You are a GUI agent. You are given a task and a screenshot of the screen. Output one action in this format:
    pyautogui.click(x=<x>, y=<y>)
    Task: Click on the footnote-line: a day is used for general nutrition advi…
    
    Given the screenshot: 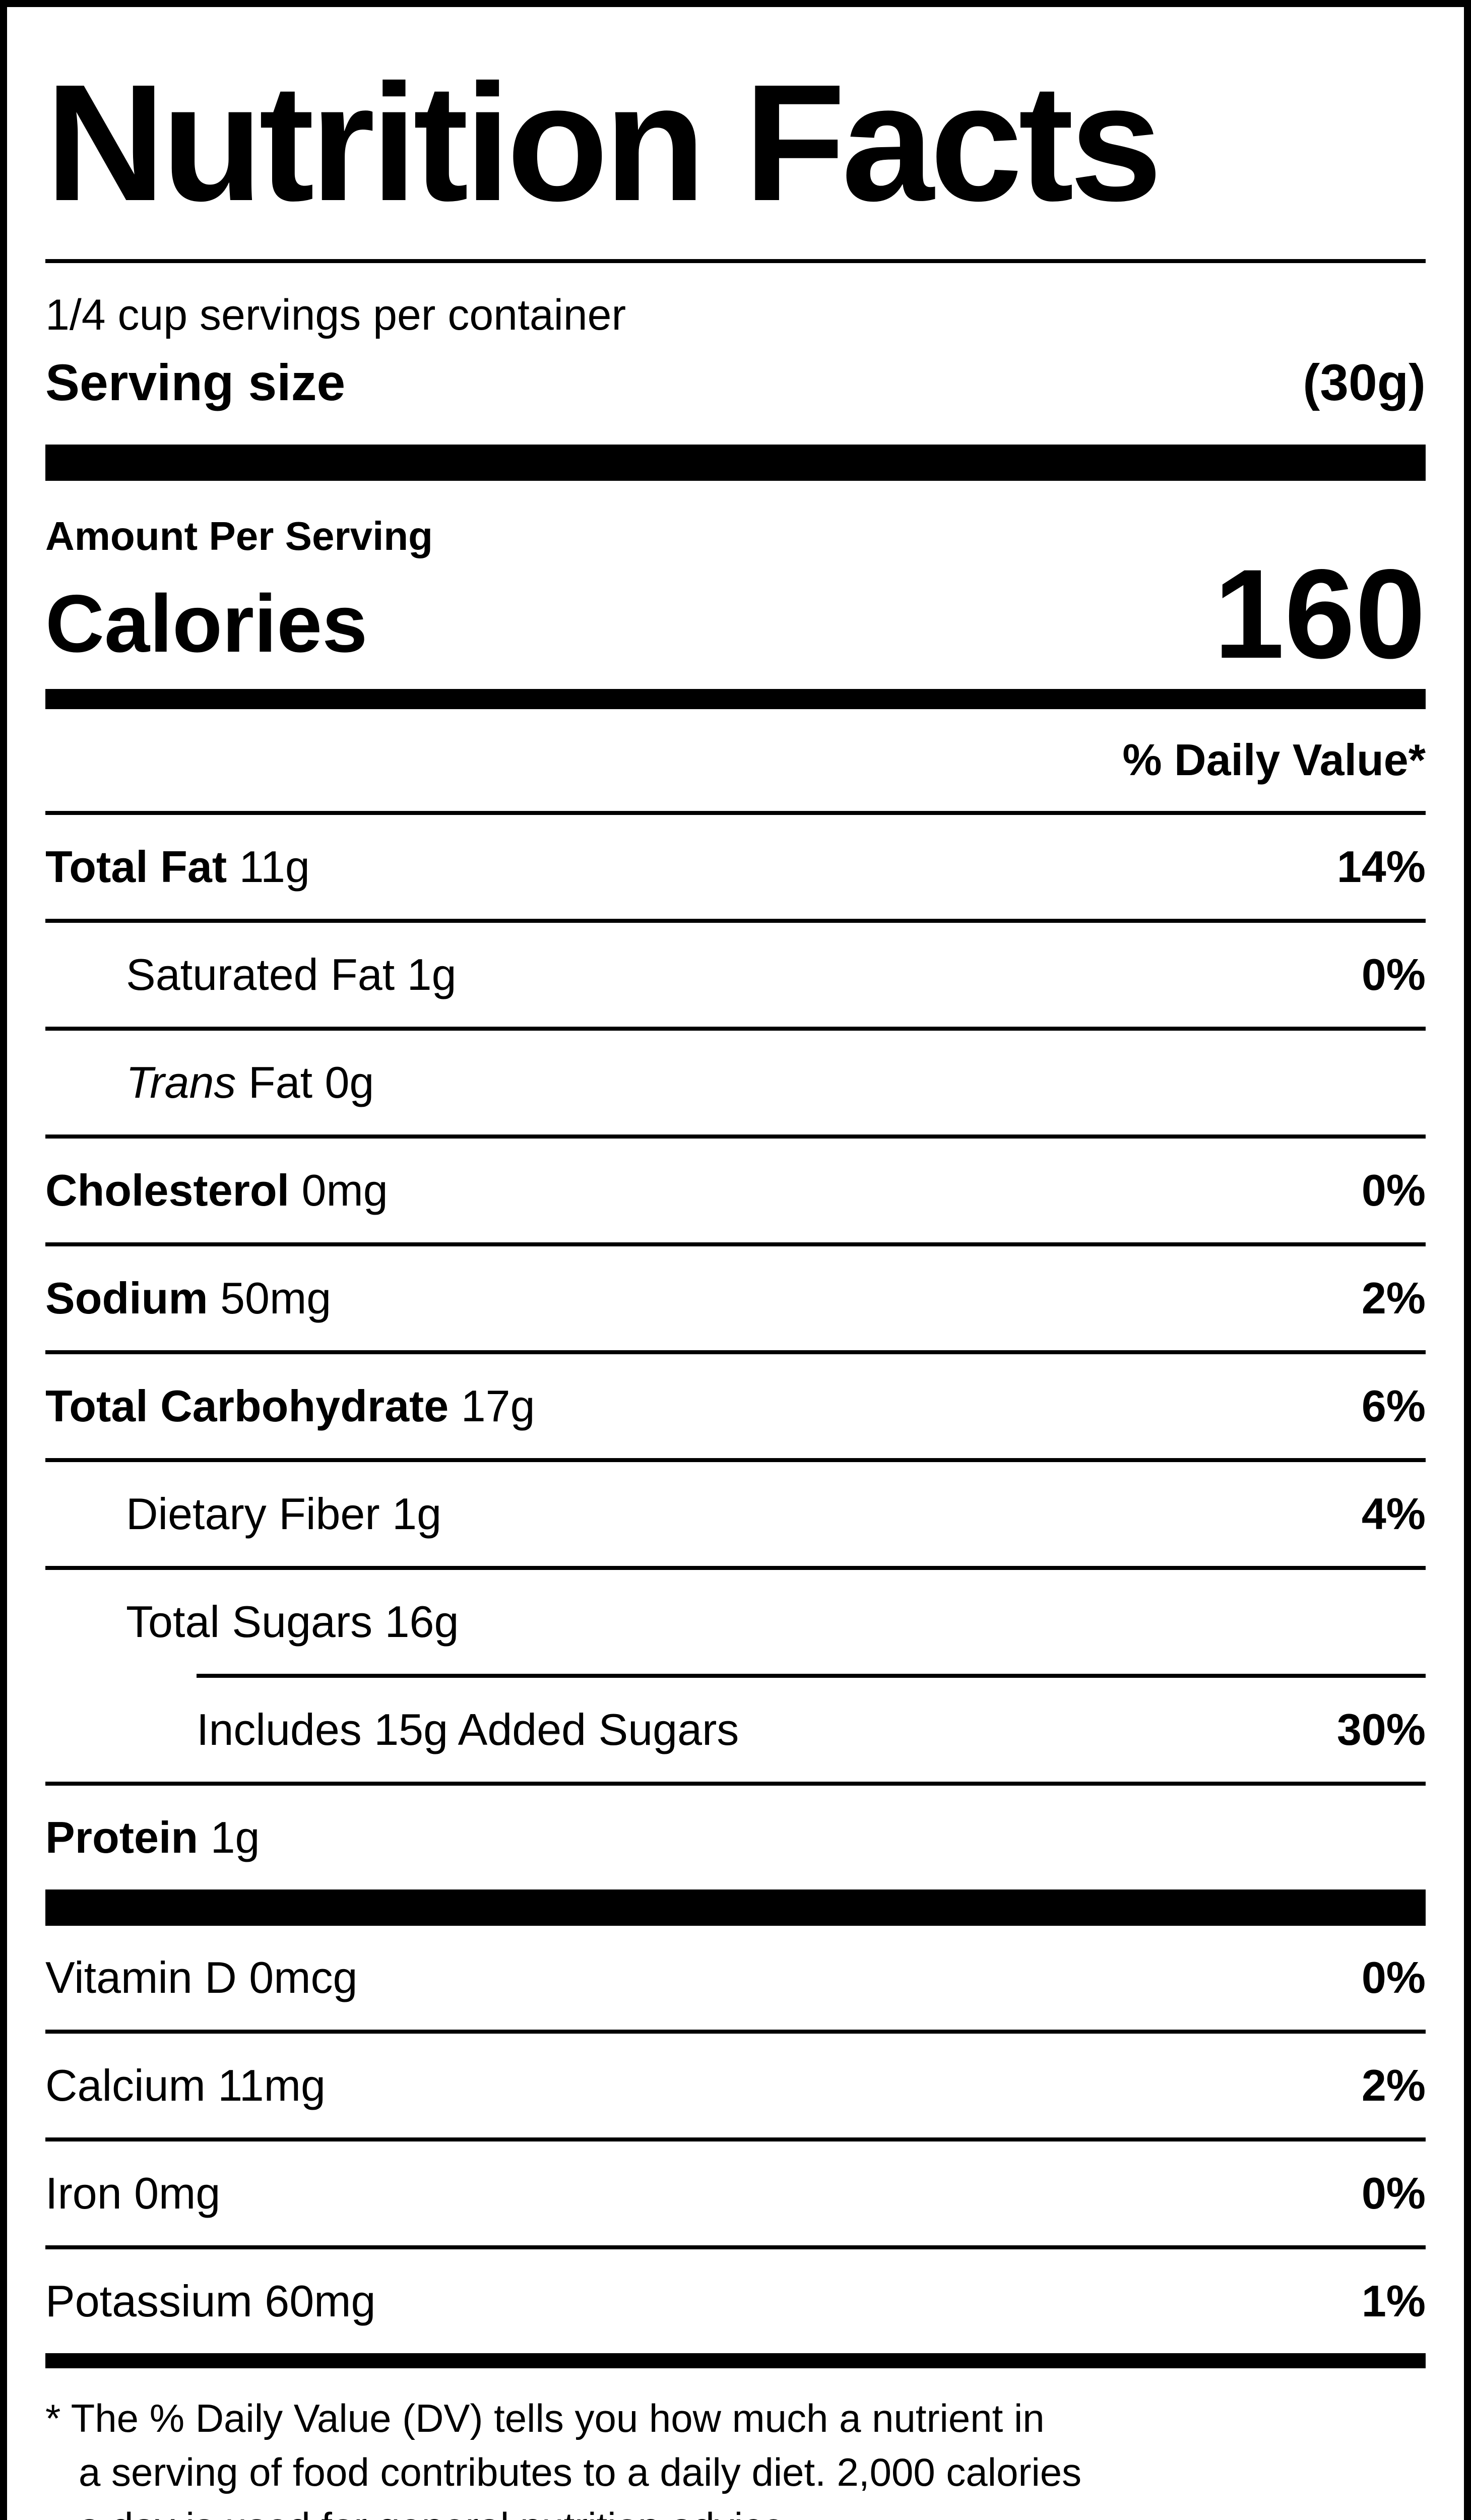 What is the action you would take?
    pyautogui.click(x=735, y=2510)
    